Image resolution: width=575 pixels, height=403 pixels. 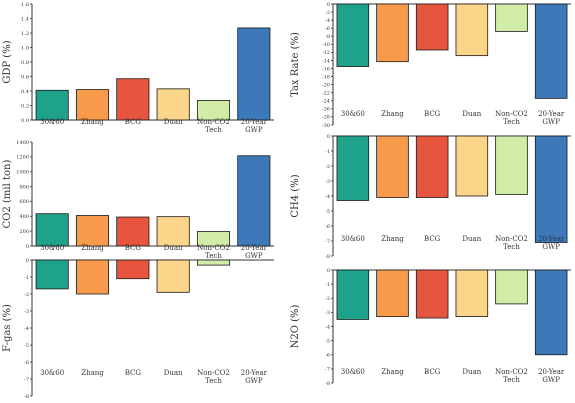 What do you see at coordinates (25, 5) in the screenshot?
I see `y-tick-label: 1.6` at bounding box center [25, 5].